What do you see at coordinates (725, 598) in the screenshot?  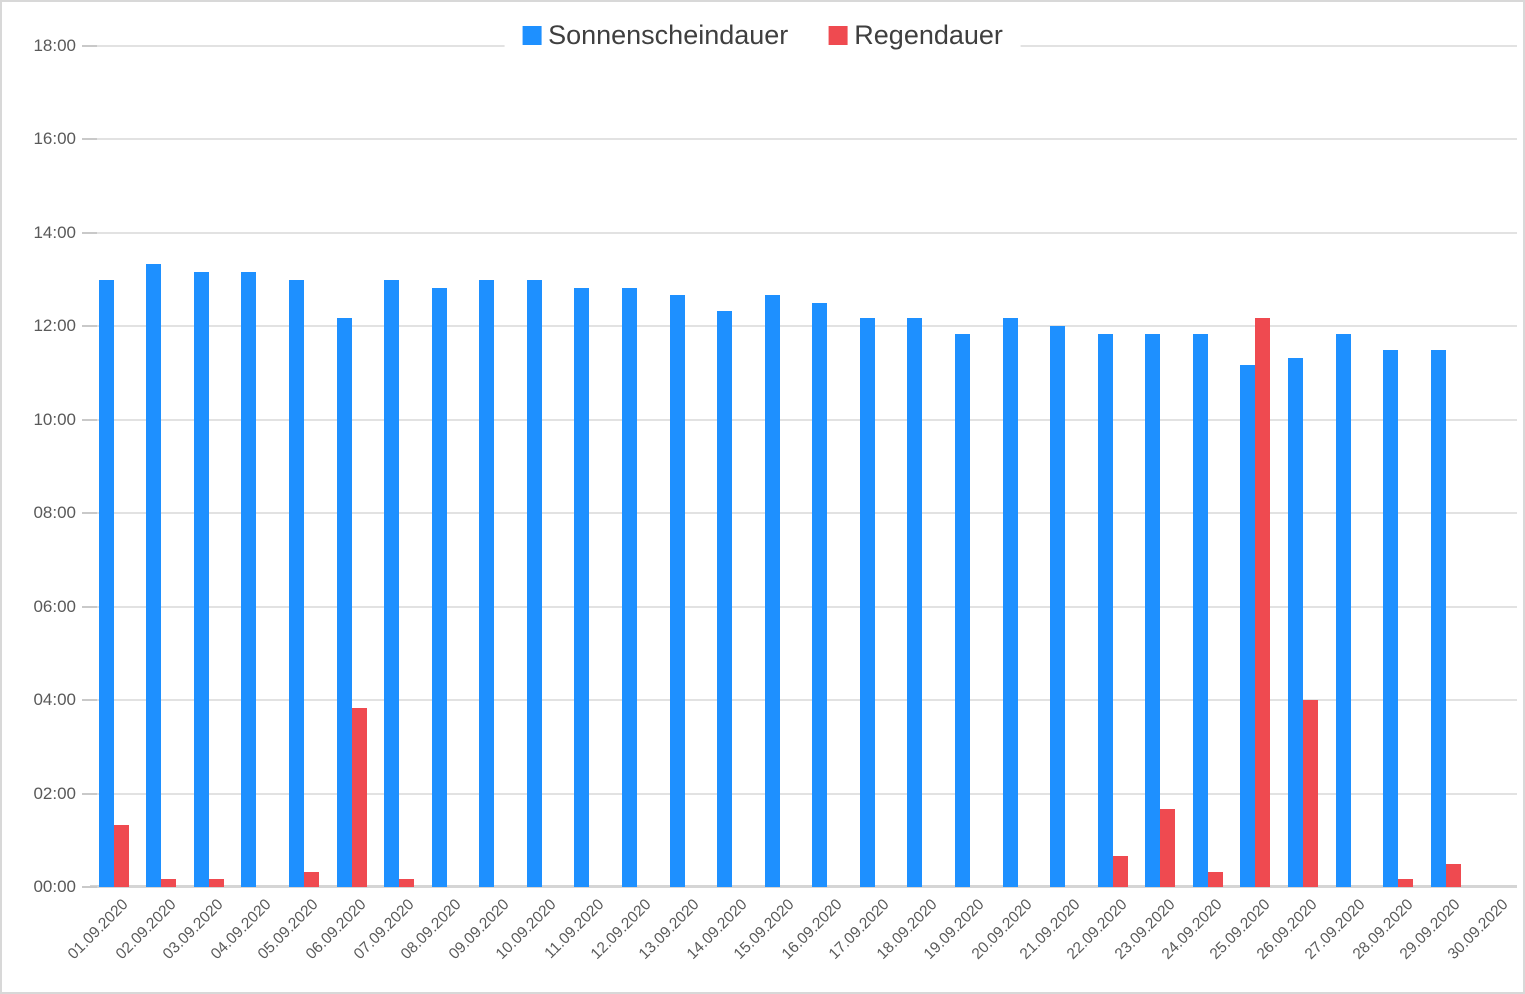 I see `bar-sonnenscheindauer-14.09.2020` at bounding box center [725, 598].